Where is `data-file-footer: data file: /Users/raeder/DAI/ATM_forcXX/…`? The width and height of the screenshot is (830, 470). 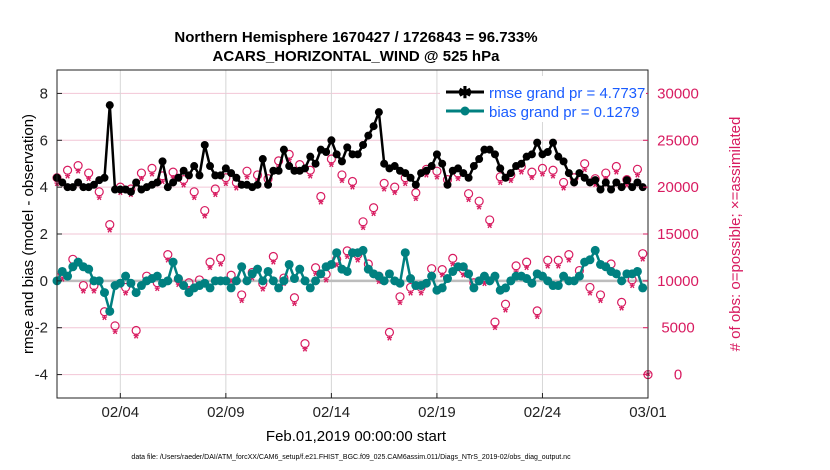
data-file-footer: data file: /Users/raeder/DAI/ATM_forcXX/… is located at coordinates (351, 457).